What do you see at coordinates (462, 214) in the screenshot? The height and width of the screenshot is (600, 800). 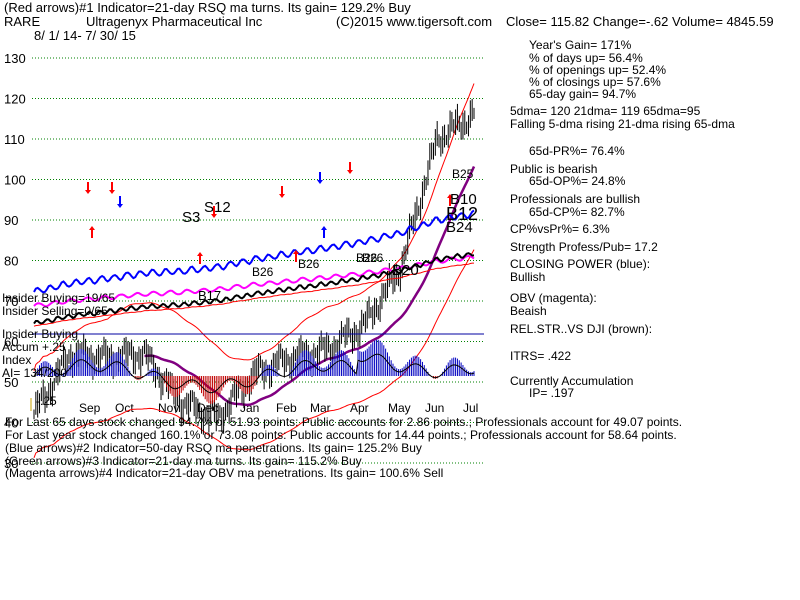 I see `signal-label: B12` at bounding box center [462, 214].